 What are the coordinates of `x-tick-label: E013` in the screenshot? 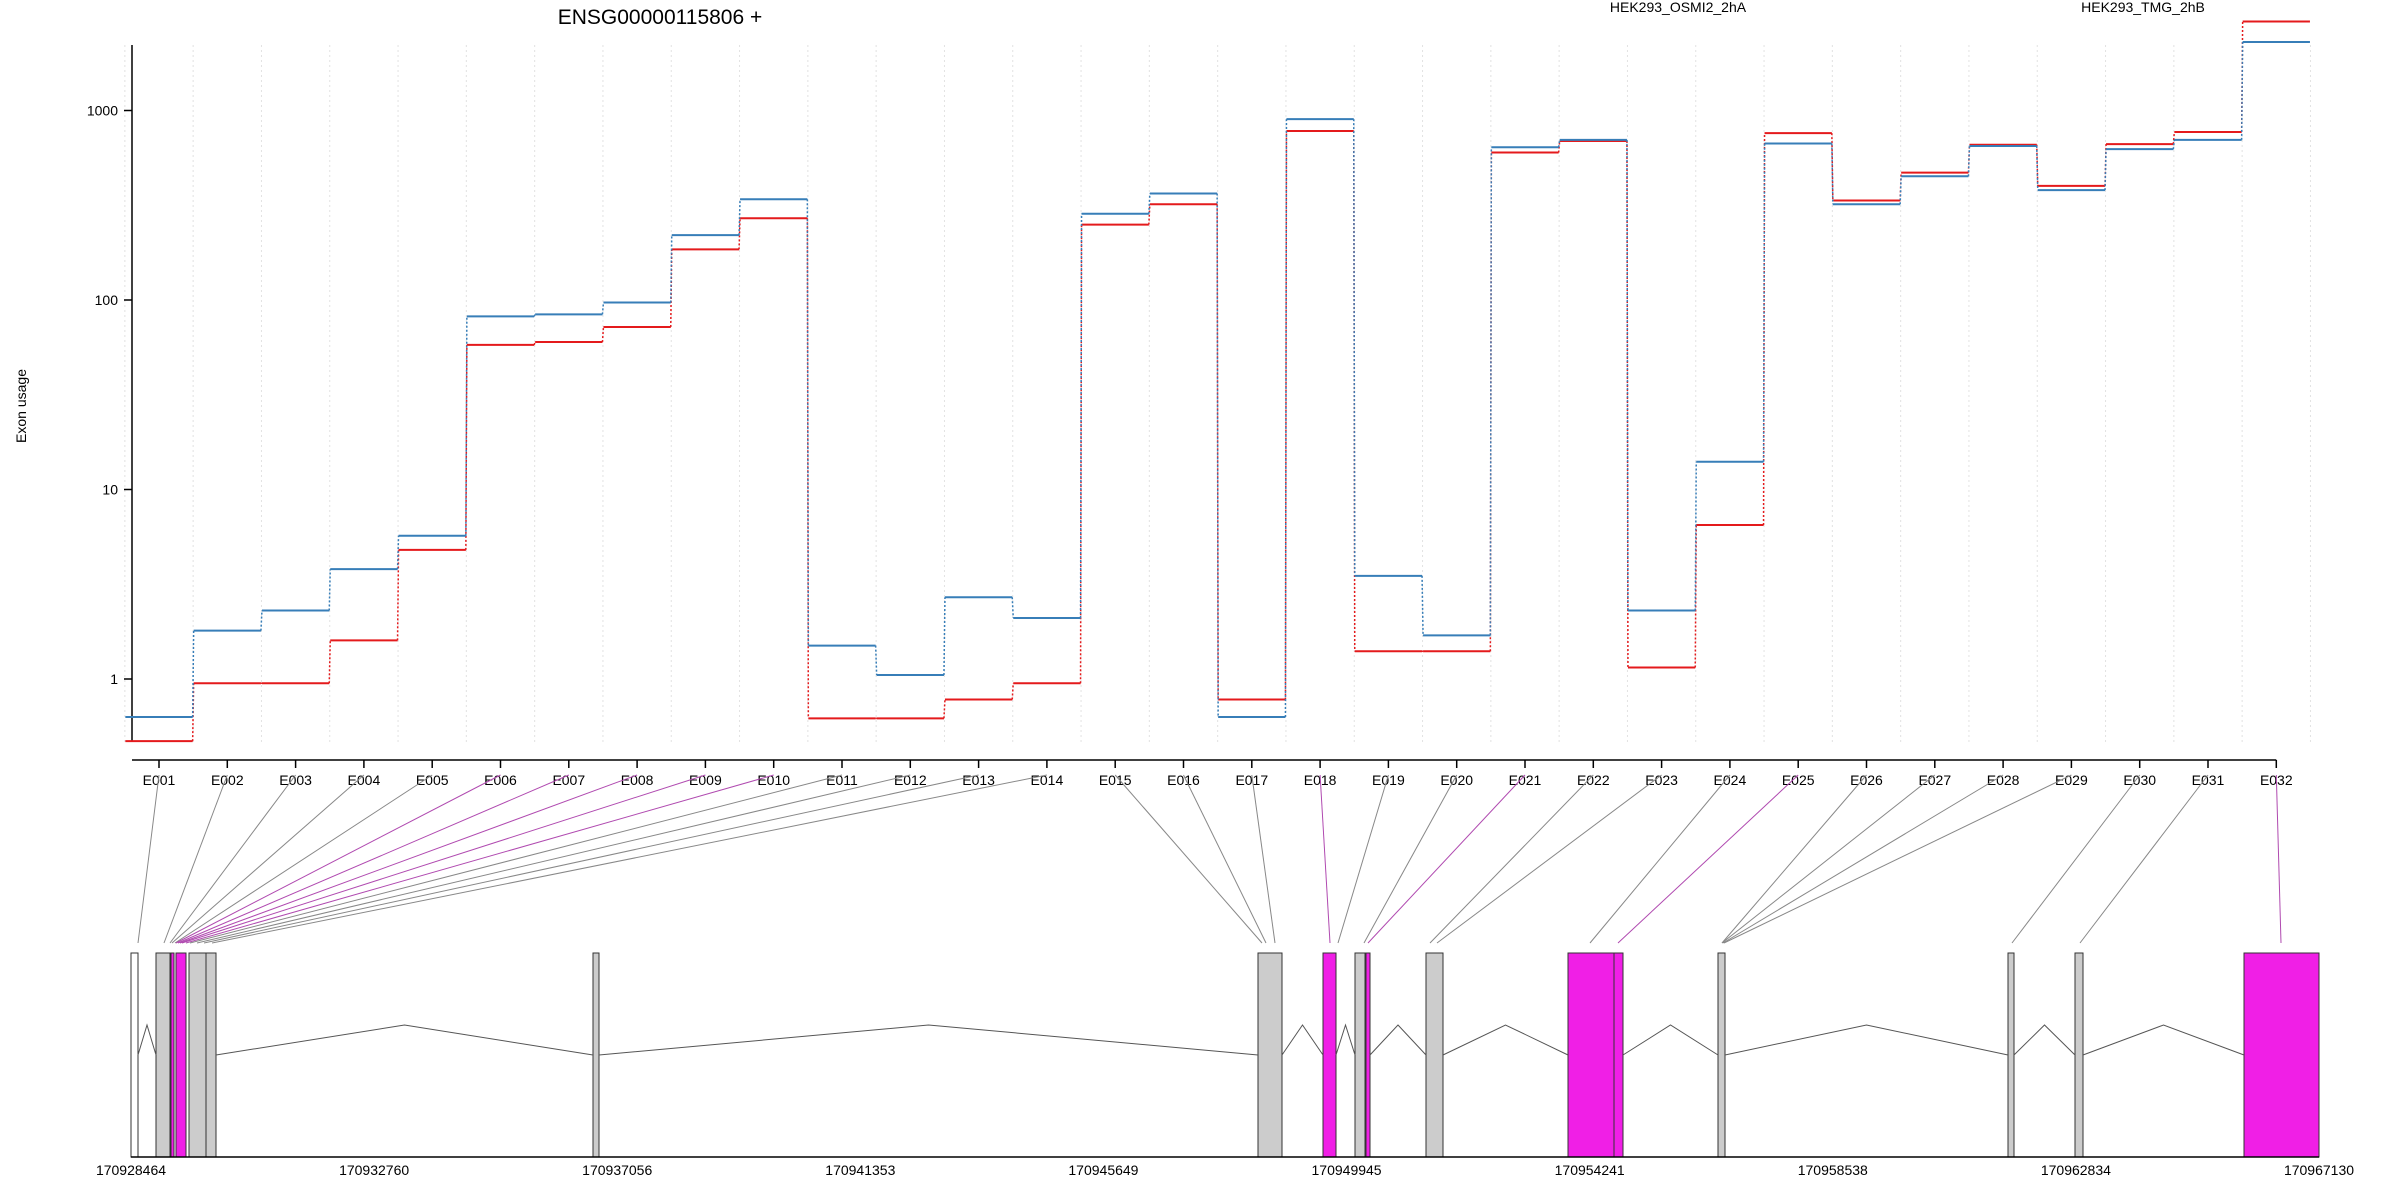 It's located at (978, 780).